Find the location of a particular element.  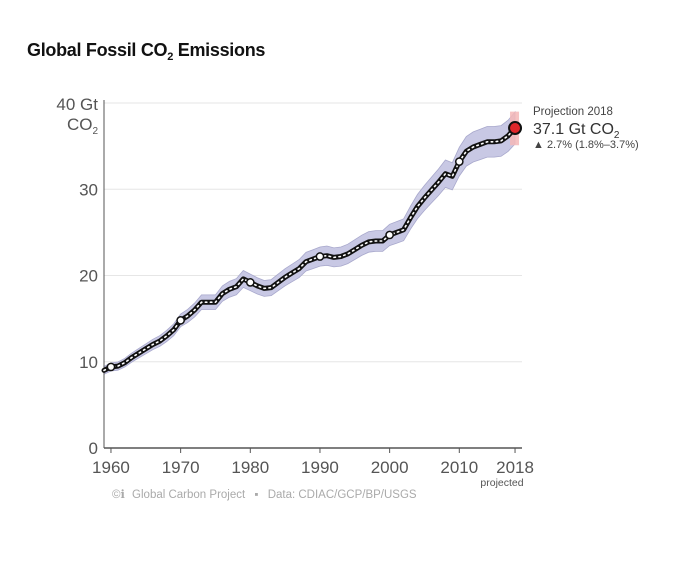

chart-title: Global Fossil CO2 Emissions is located at coordinates (146, 51).